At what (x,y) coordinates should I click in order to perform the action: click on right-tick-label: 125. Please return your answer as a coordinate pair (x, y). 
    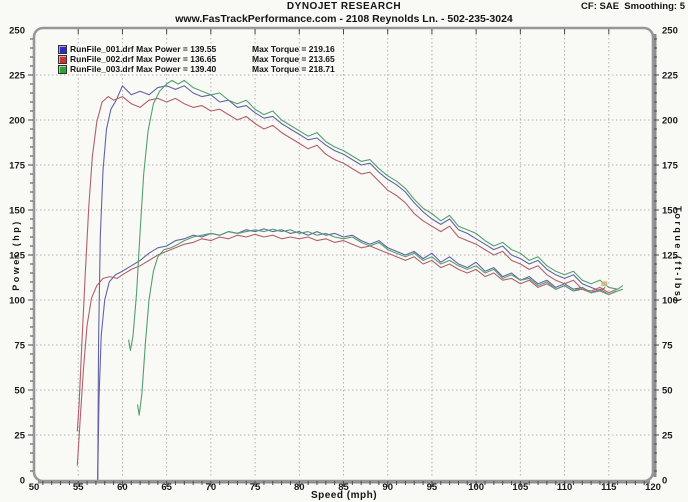
    Looking at the image, I should click on (670, 256).